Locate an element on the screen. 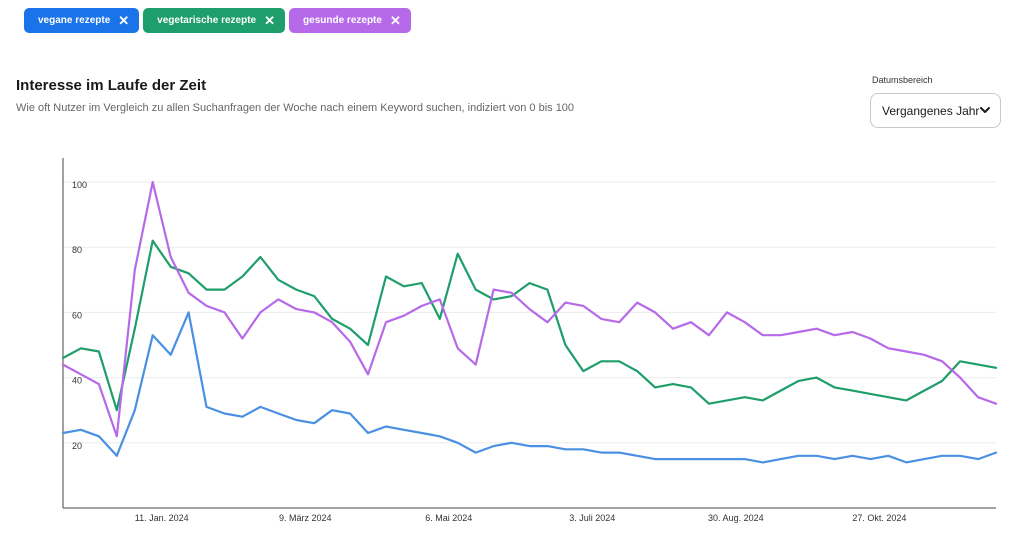 This screenshot has height=539, width=1024. chip-label: gesunde rezepte is located at coordinates (342, 20).